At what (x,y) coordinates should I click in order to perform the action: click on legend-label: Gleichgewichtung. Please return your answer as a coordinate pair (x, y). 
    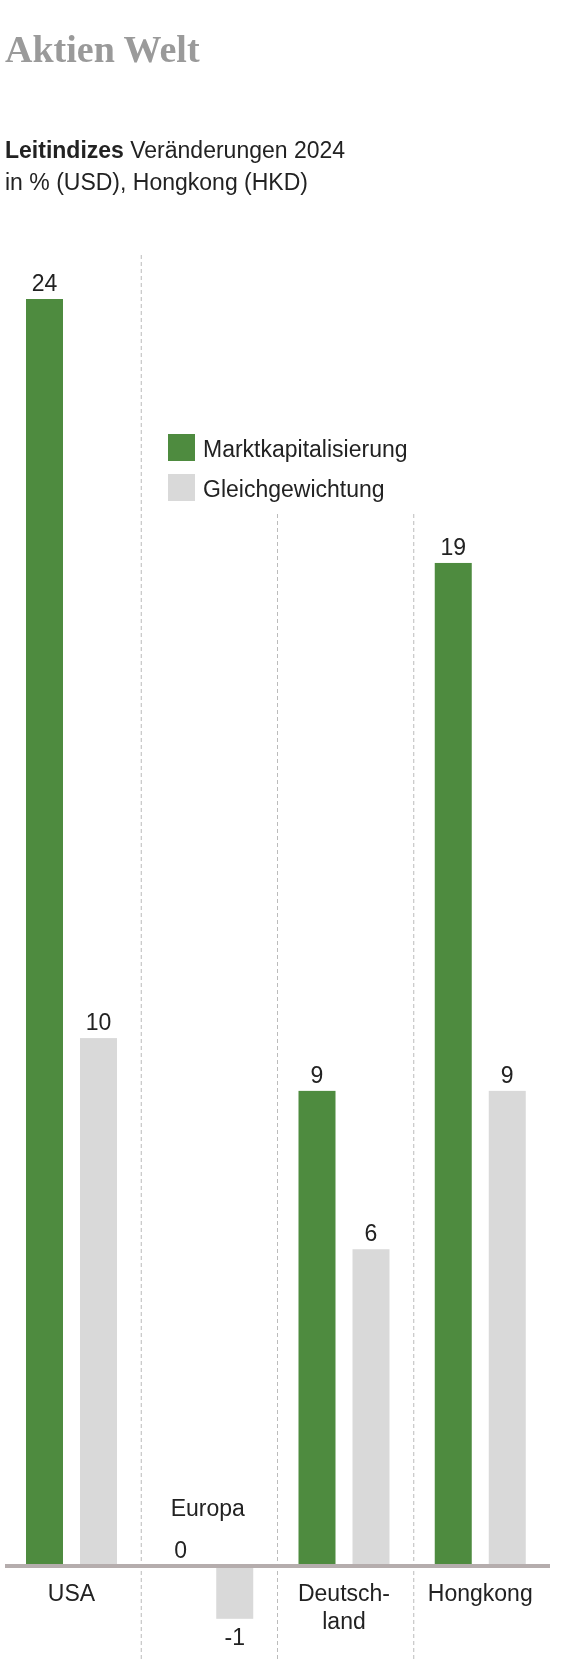
    Looking at the image, I should click on (294, 489).